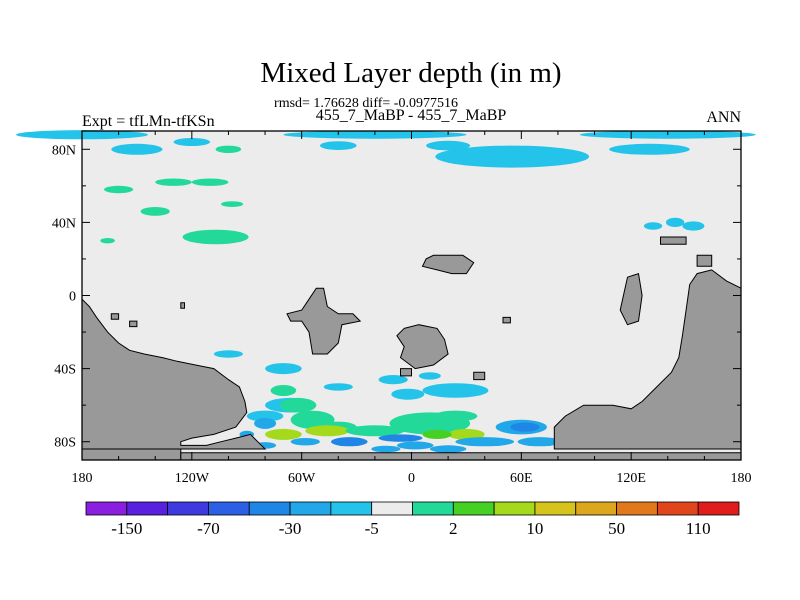  What do you see at coordinates (192, 478) in the screenshot?
I see `x-tick-label: 120W` at bounding box center [192, 478].